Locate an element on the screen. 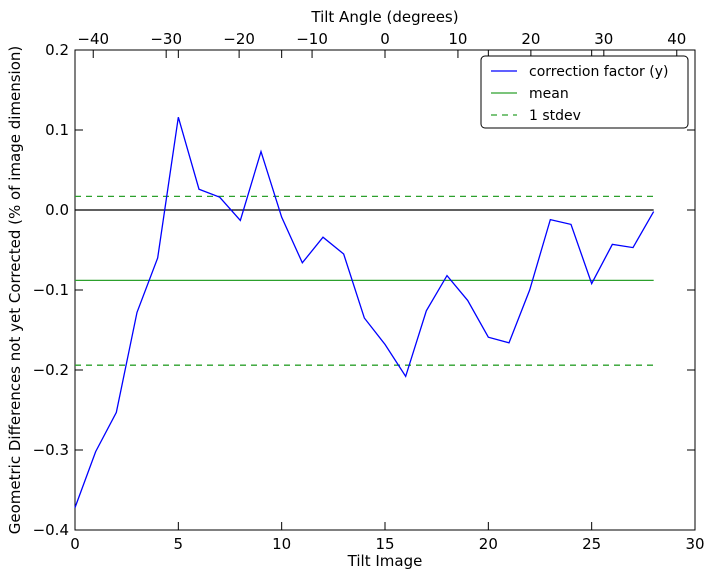 The height and width of the screenshot is (579, 714). legend-label: 1 stdev is located at coordinates (555, 116).